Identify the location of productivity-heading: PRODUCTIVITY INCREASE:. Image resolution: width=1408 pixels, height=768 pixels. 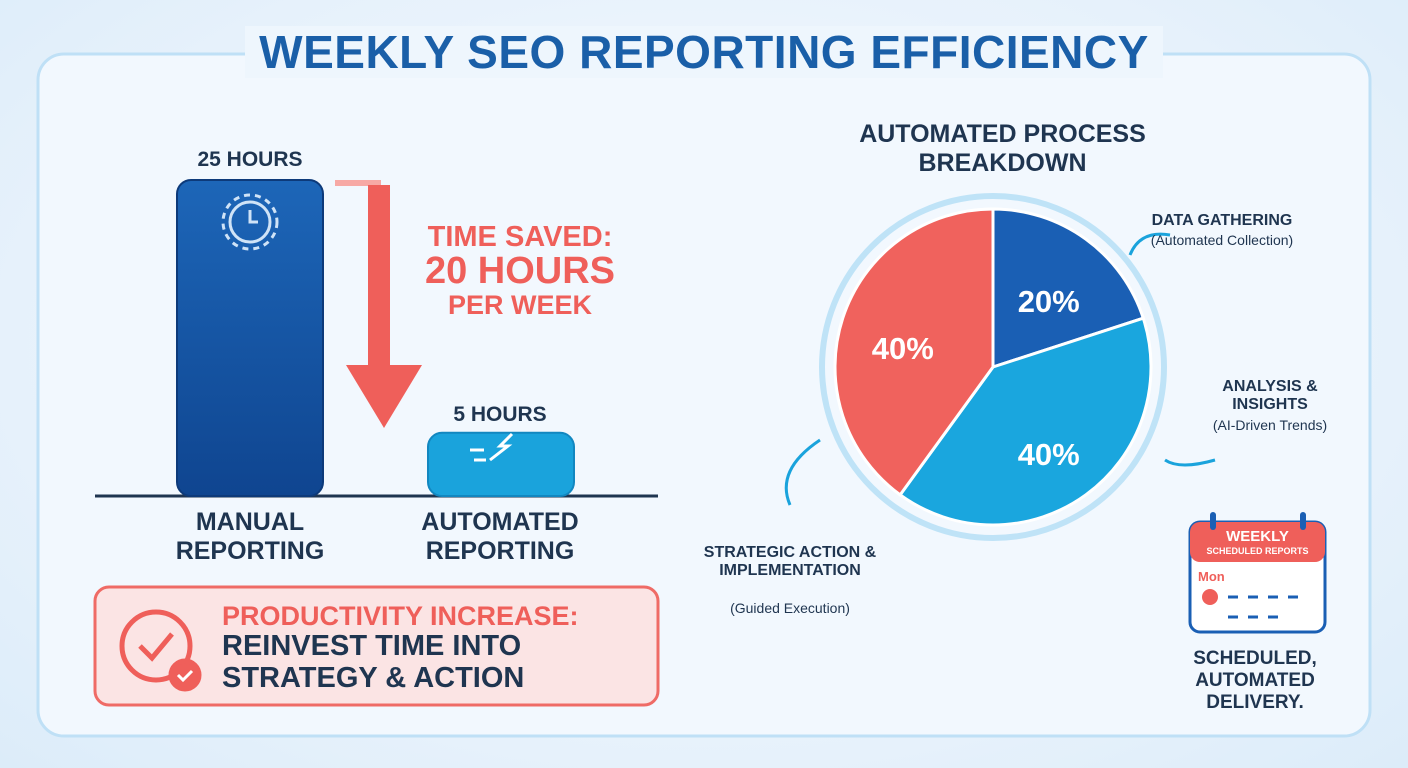
(400, 616).